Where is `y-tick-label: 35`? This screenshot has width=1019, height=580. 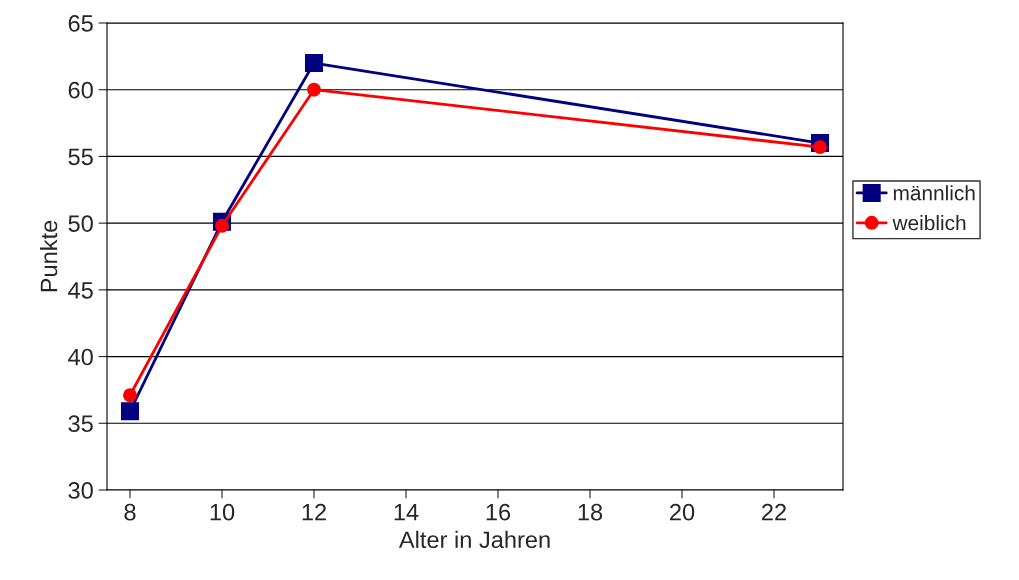 y-tick-label: 35 is located at coordinates (80, 424).